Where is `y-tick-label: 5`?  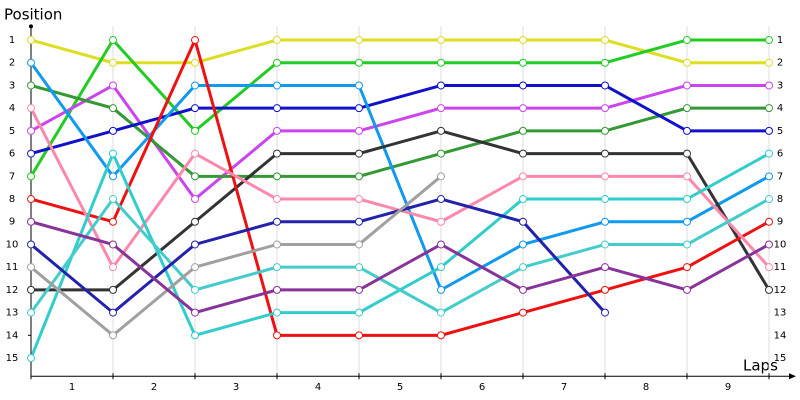
y-tick-label: 5 is located at coordinates (12, 131).